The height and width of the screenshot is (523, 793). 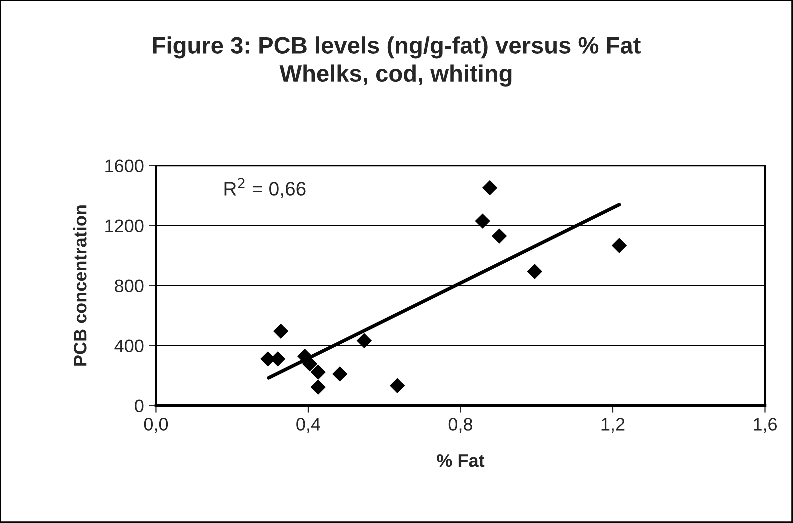 What do you see at coordinates (80, 286) in the screenshot?
I see `y-axis-title: PCB concentration` at bounding box center [80, 286].